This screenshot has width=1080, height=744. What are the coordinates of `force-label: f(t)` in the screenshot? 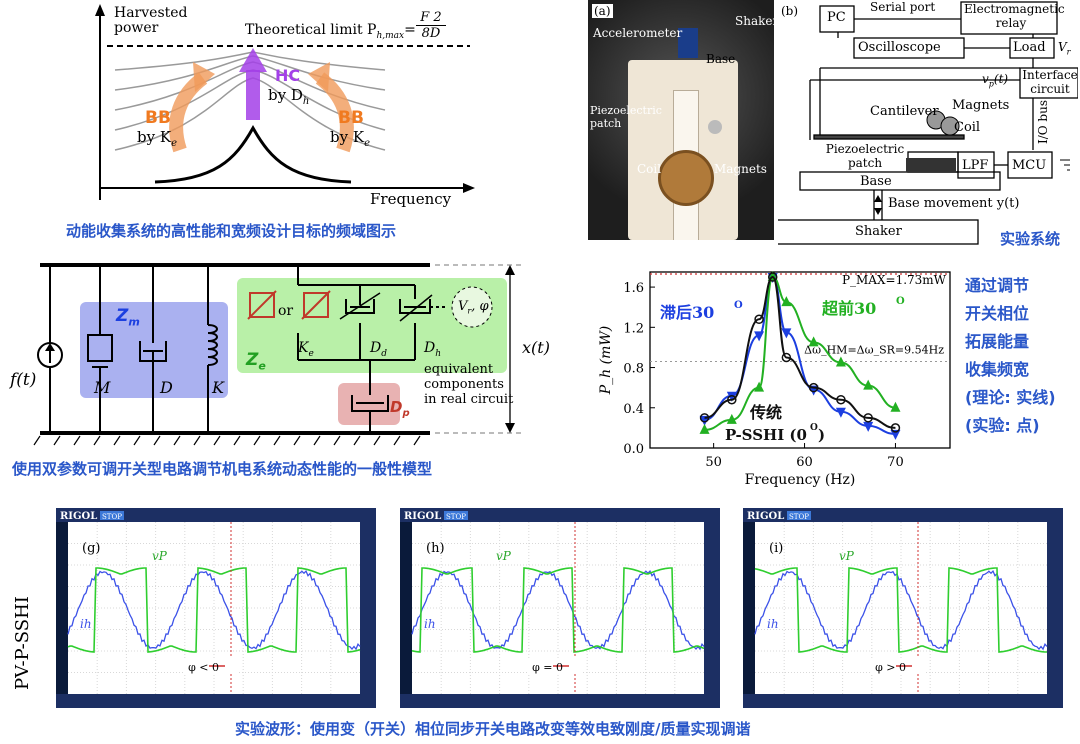 It's located at (23, 380).